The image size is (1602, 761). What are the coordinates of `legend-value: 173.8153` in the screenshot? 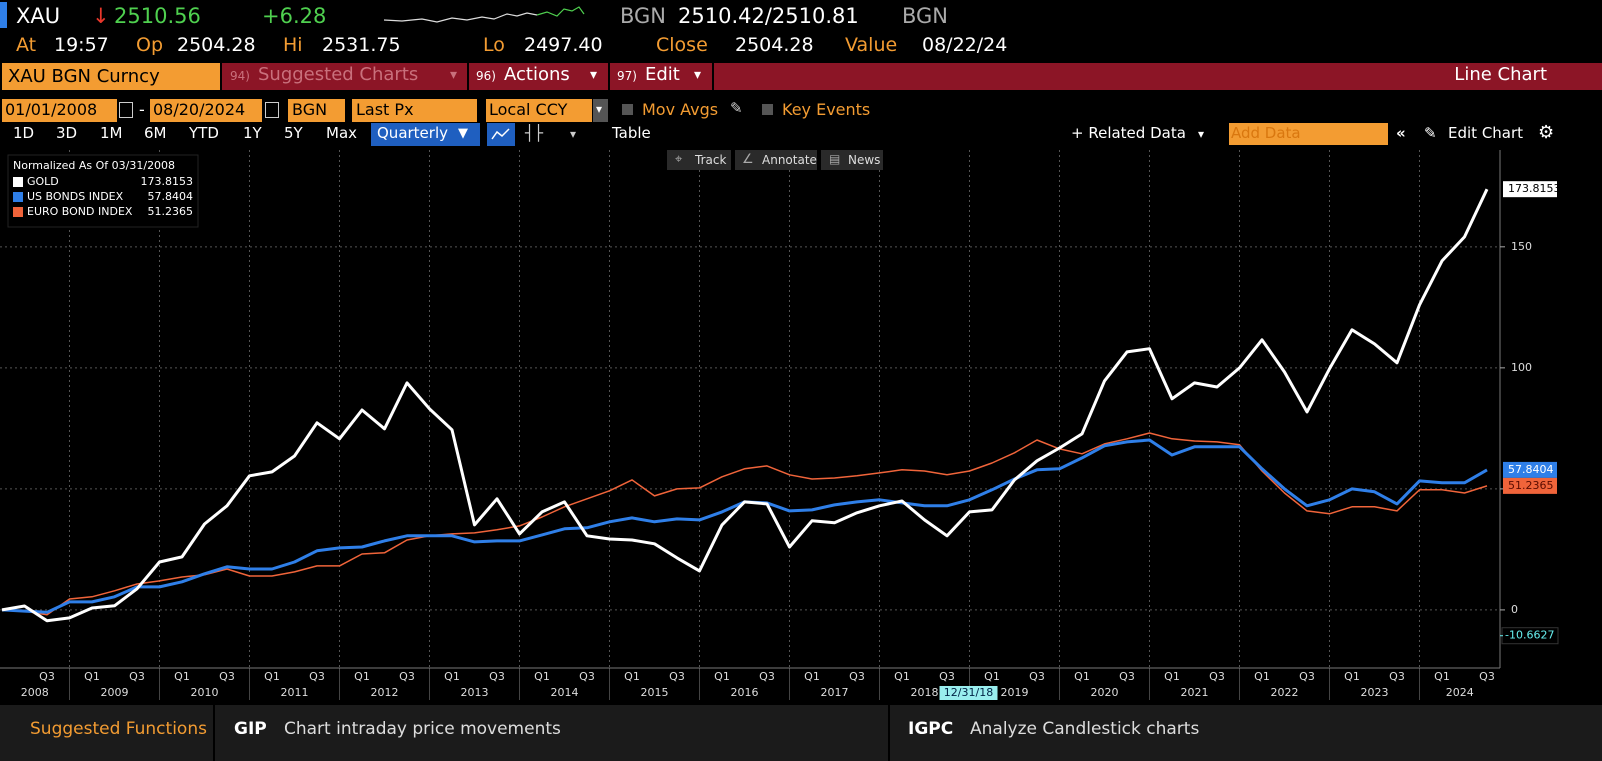 It's located at (167, 181).